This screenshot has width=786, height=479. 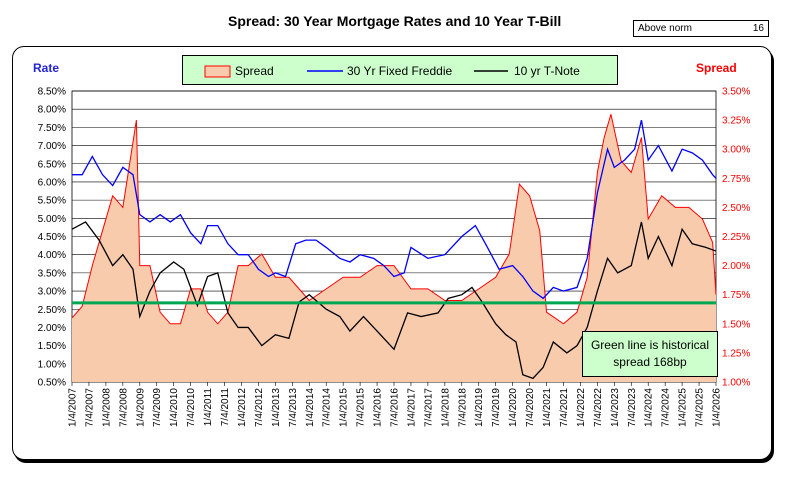 I want to click on x-tick-label: 1/4/2017, so click(x=411, y=407).